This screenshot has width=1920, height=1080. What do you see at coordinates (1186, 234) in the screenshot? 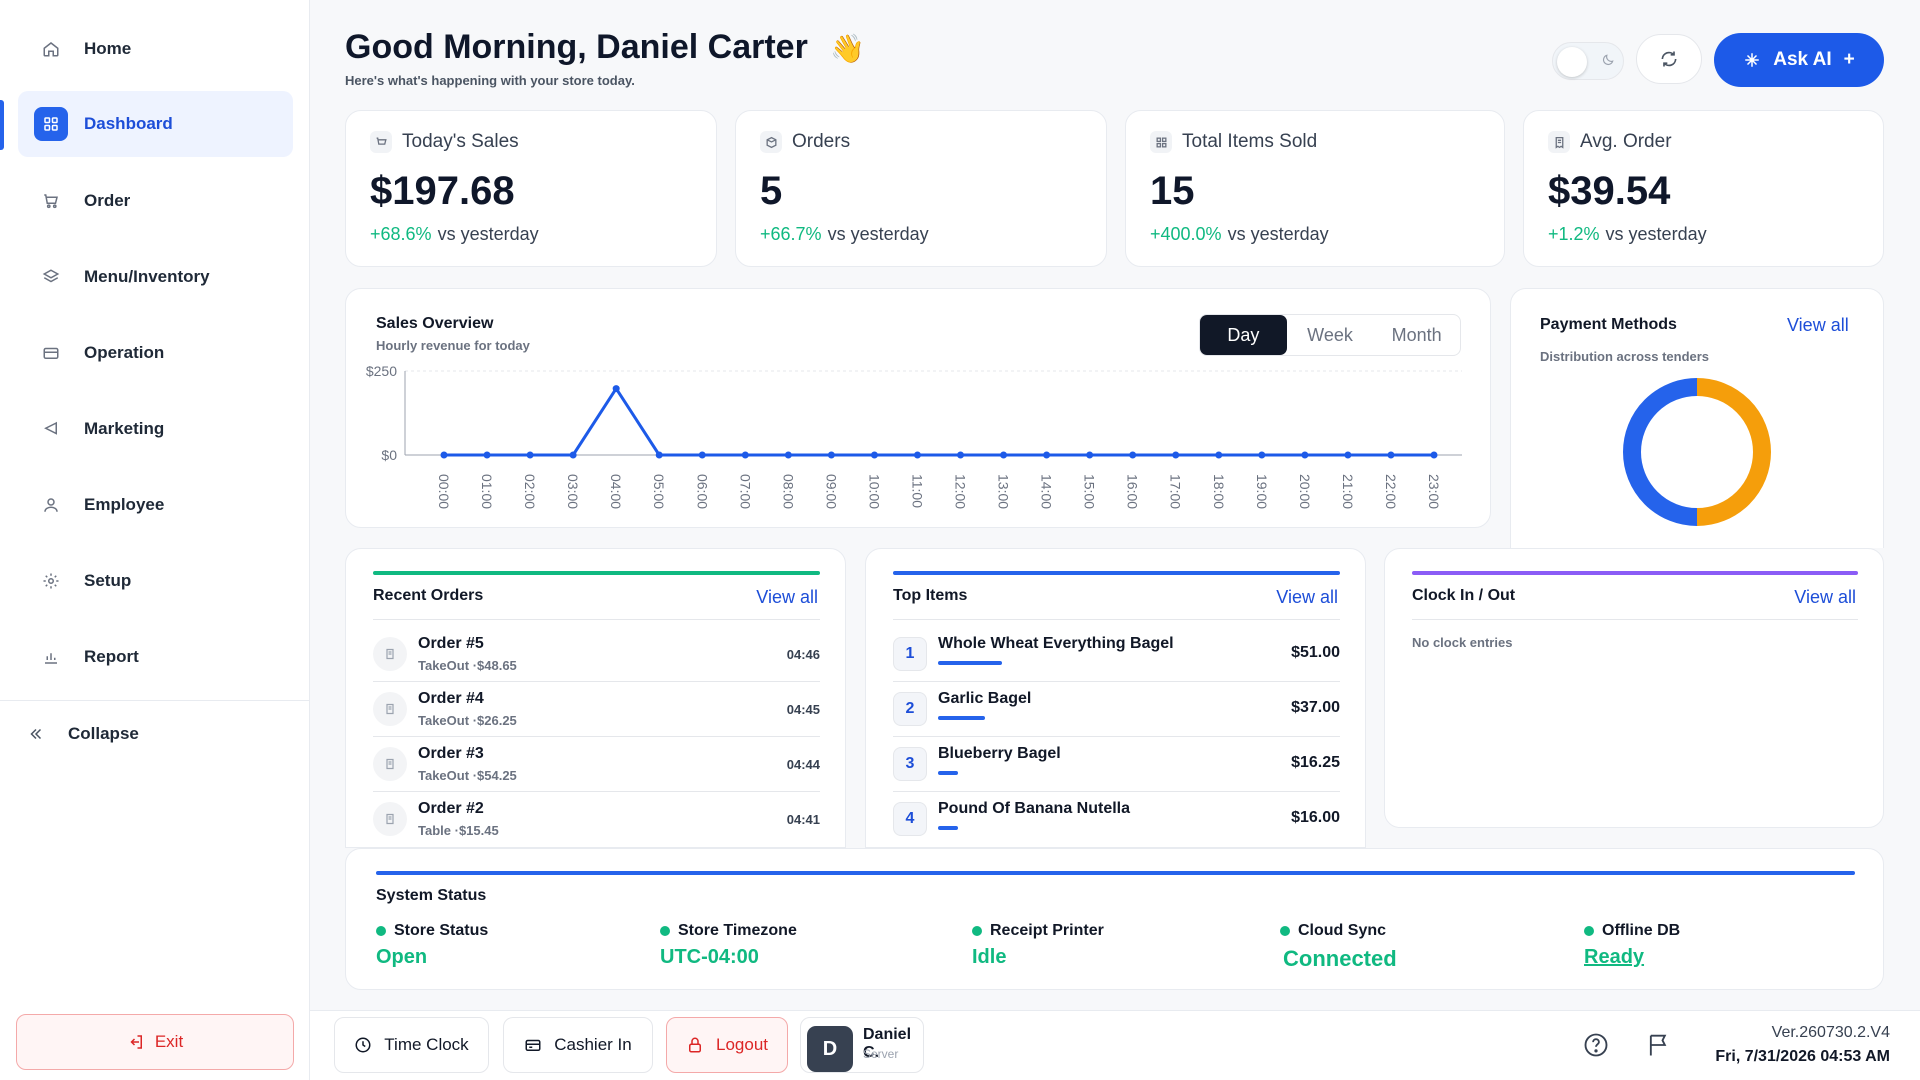
I see `stat-change: +400.0%` at bounding box center [1186, 234].